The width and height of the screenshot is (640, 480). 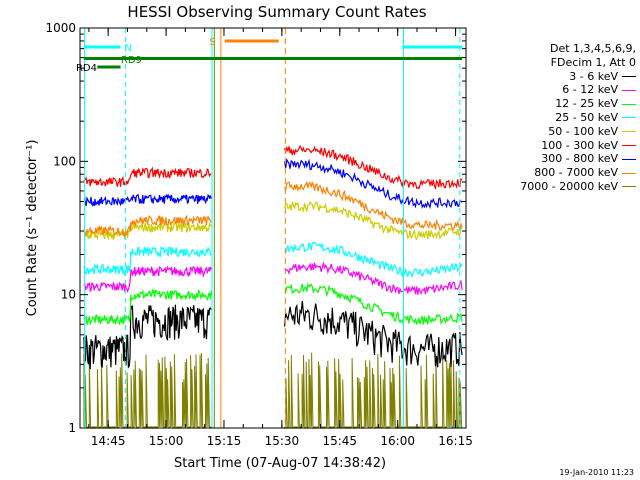 What do you see at coordinates (60, 28) in the screenshot?
I see `y-tick-label: 1000` at bounding box center [60, 28].